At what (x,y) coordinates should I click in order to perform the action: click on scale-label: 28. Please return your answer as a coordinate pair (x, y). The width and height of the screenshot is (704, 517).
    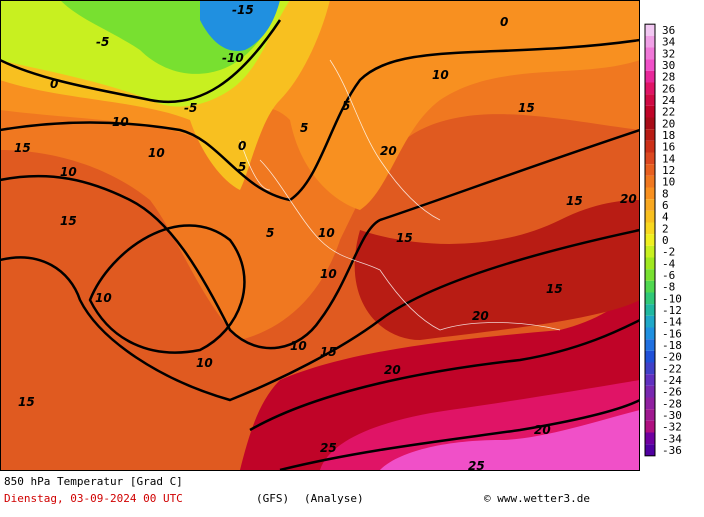
    Looking at the image, I should click on (668, 77).